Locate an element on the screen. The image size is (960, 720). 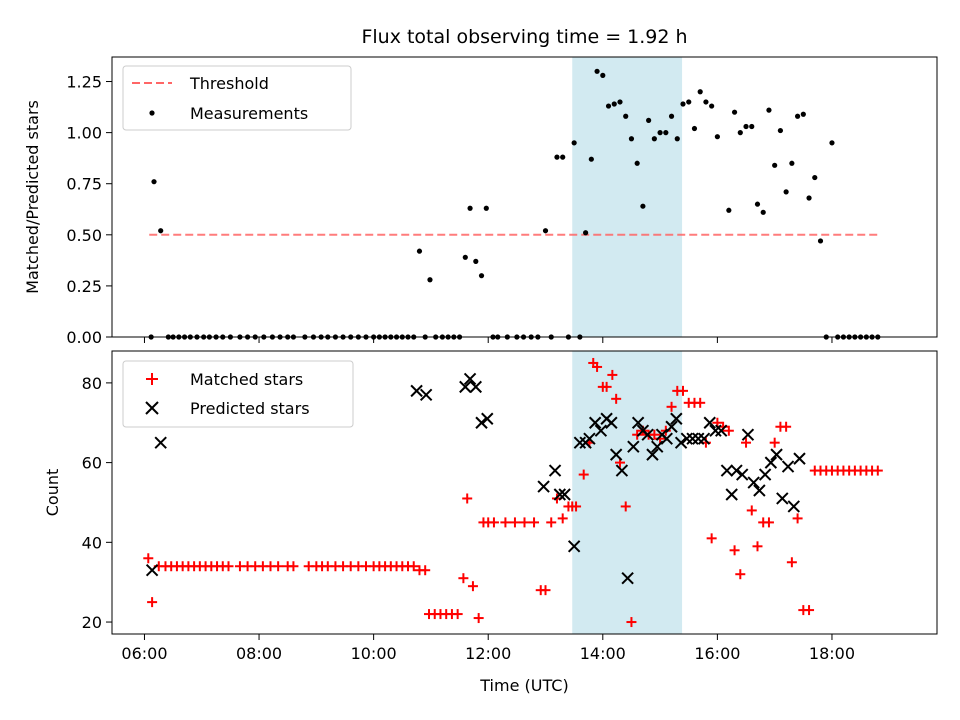
ratio-y-axis-label: Matched/Predicted stars is located at coordinates (32, 197).